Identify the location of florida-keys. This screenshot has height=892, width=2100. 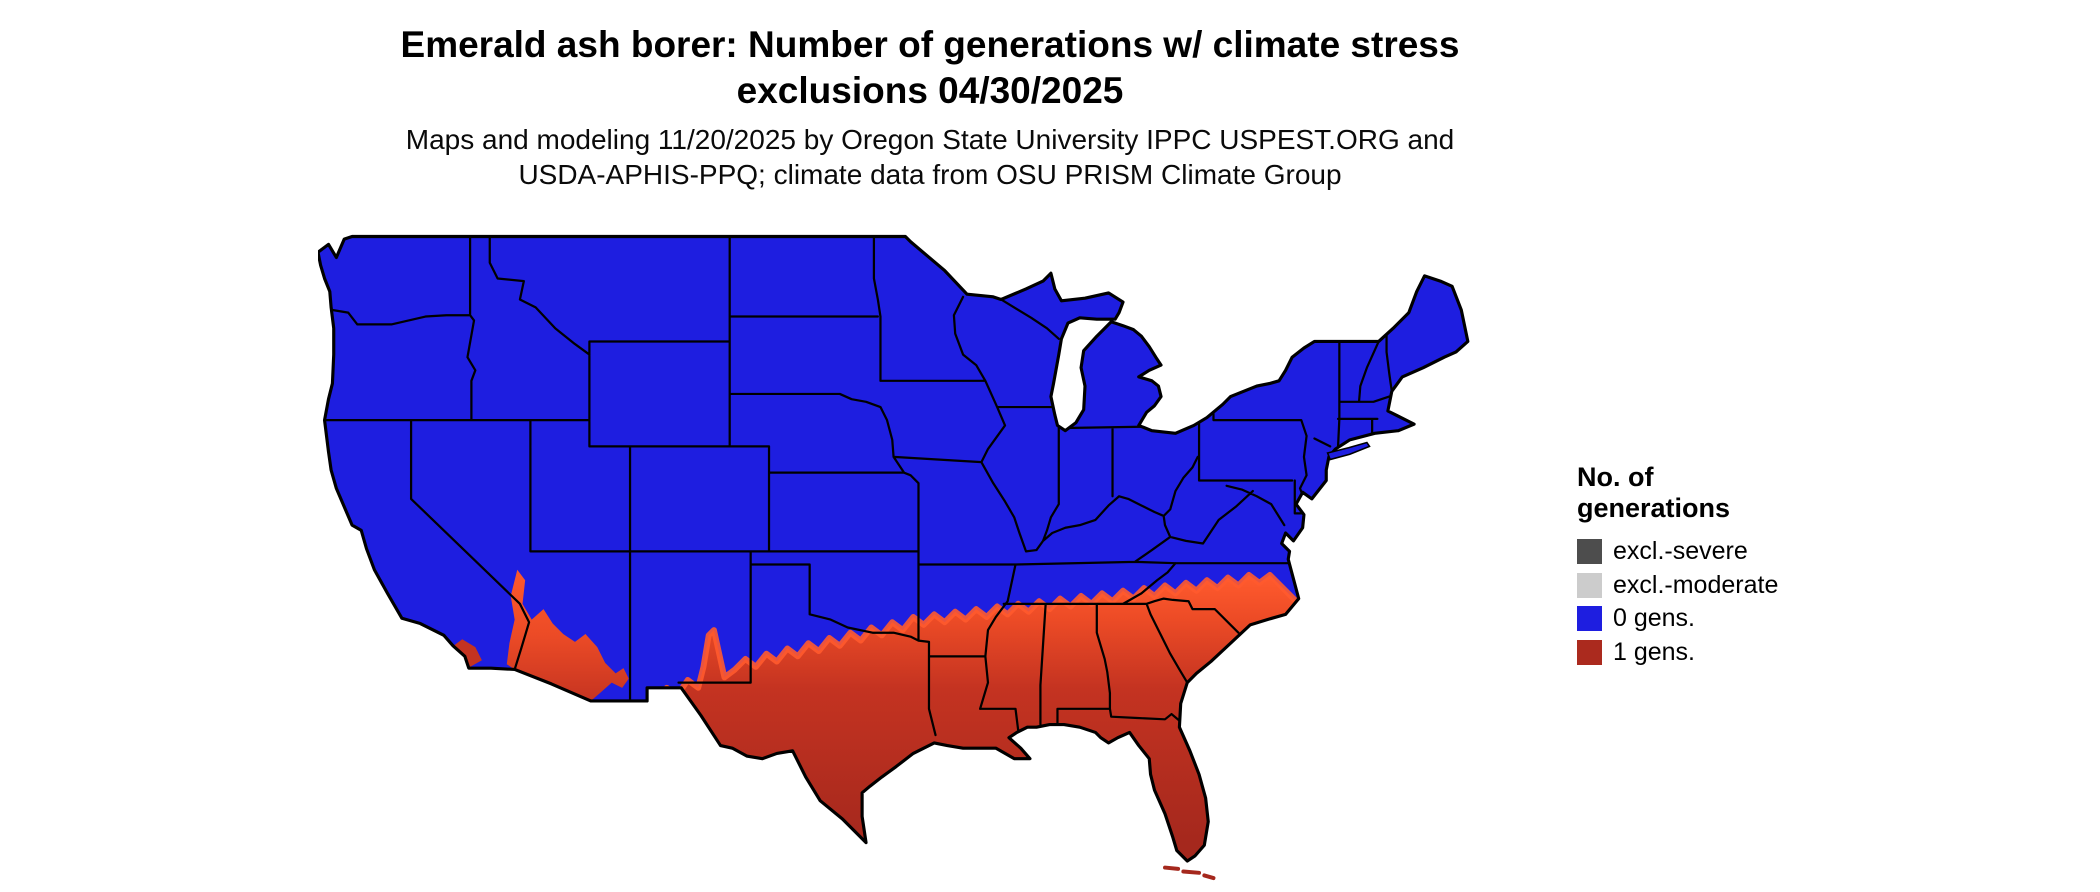
(1189, 873).